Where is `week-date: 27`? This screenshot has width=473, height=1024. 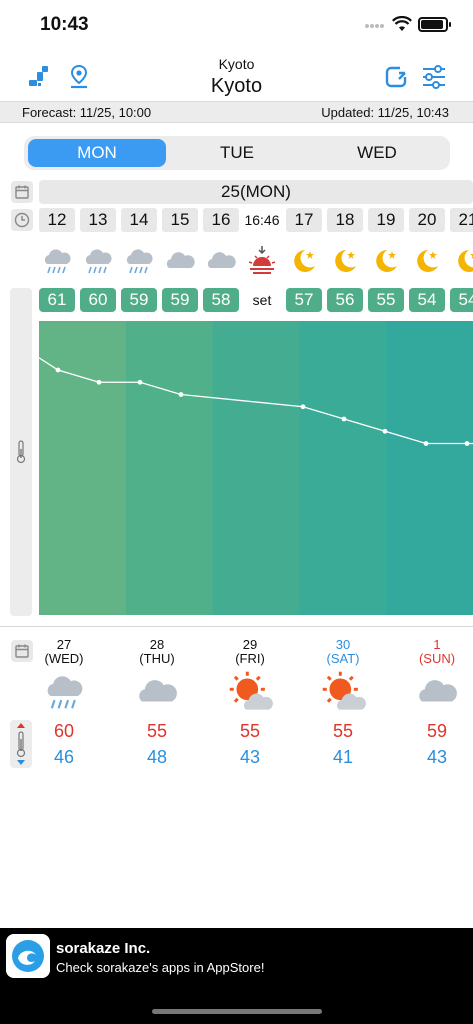 week-date: 27 is located at coordinates (64, 644).